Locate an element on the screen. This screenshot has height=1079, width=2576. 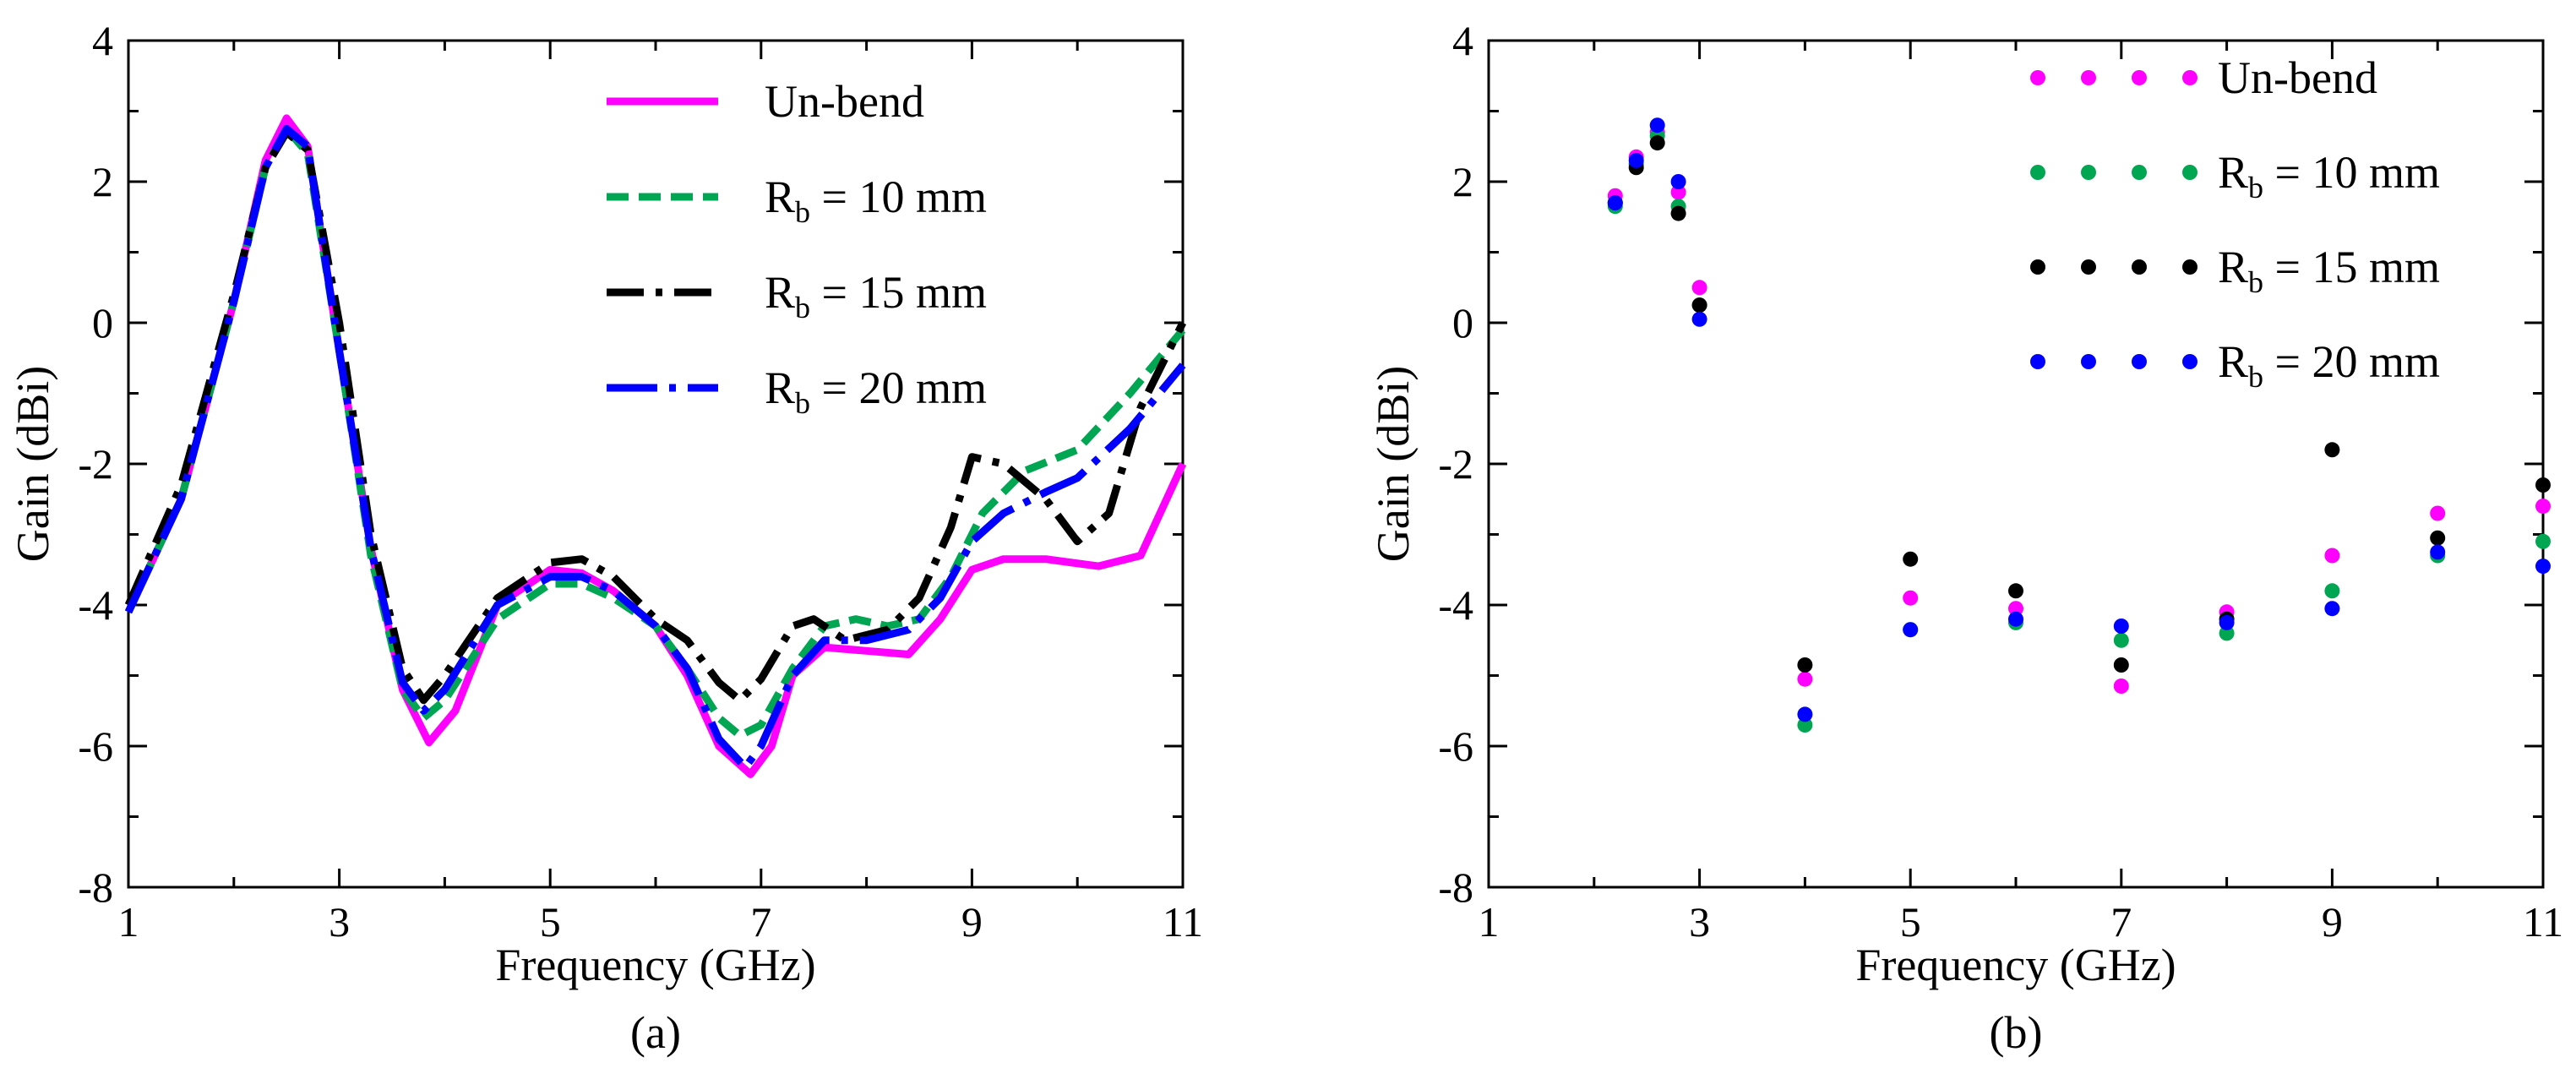
panel-label: (a) is located at coordinates (655, 1033).